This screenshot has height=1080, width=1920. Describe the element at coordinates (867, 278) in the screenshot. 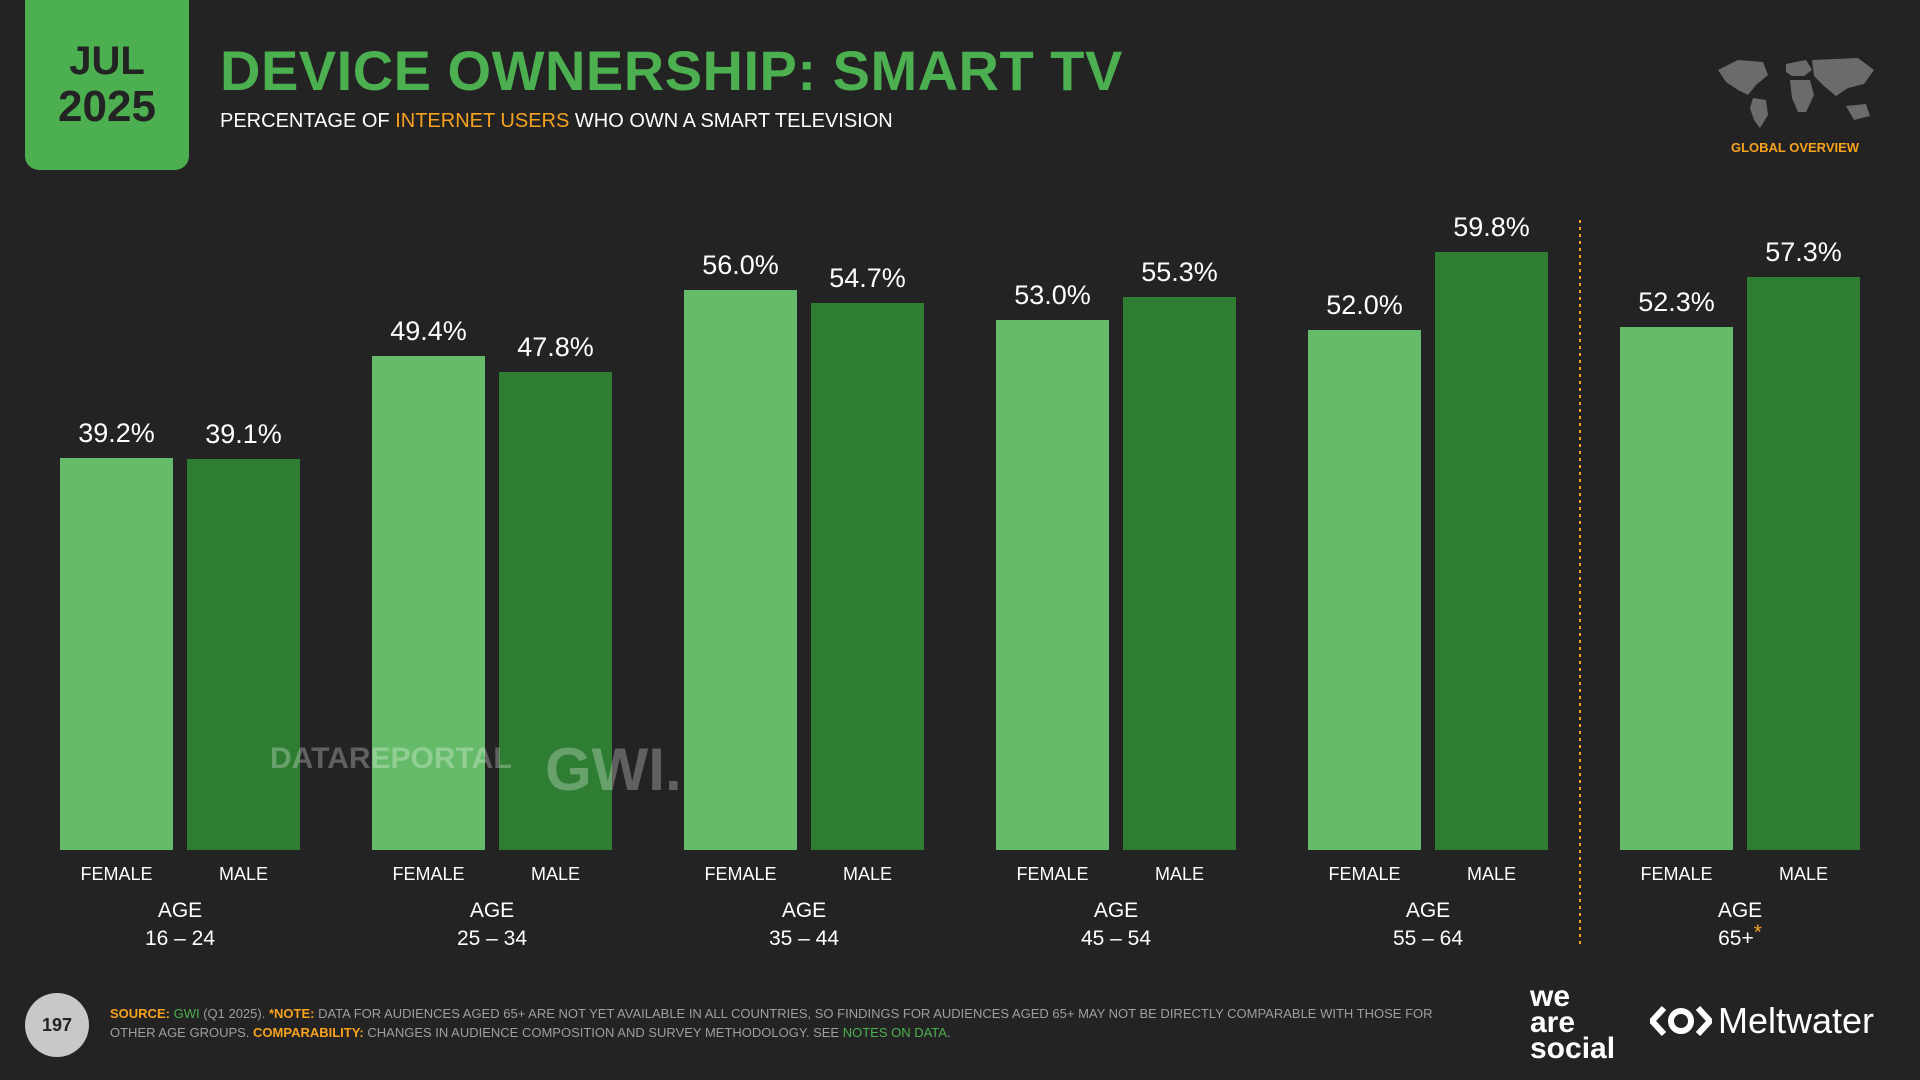

I see `data-label-male-2: 54.7%` at that location.